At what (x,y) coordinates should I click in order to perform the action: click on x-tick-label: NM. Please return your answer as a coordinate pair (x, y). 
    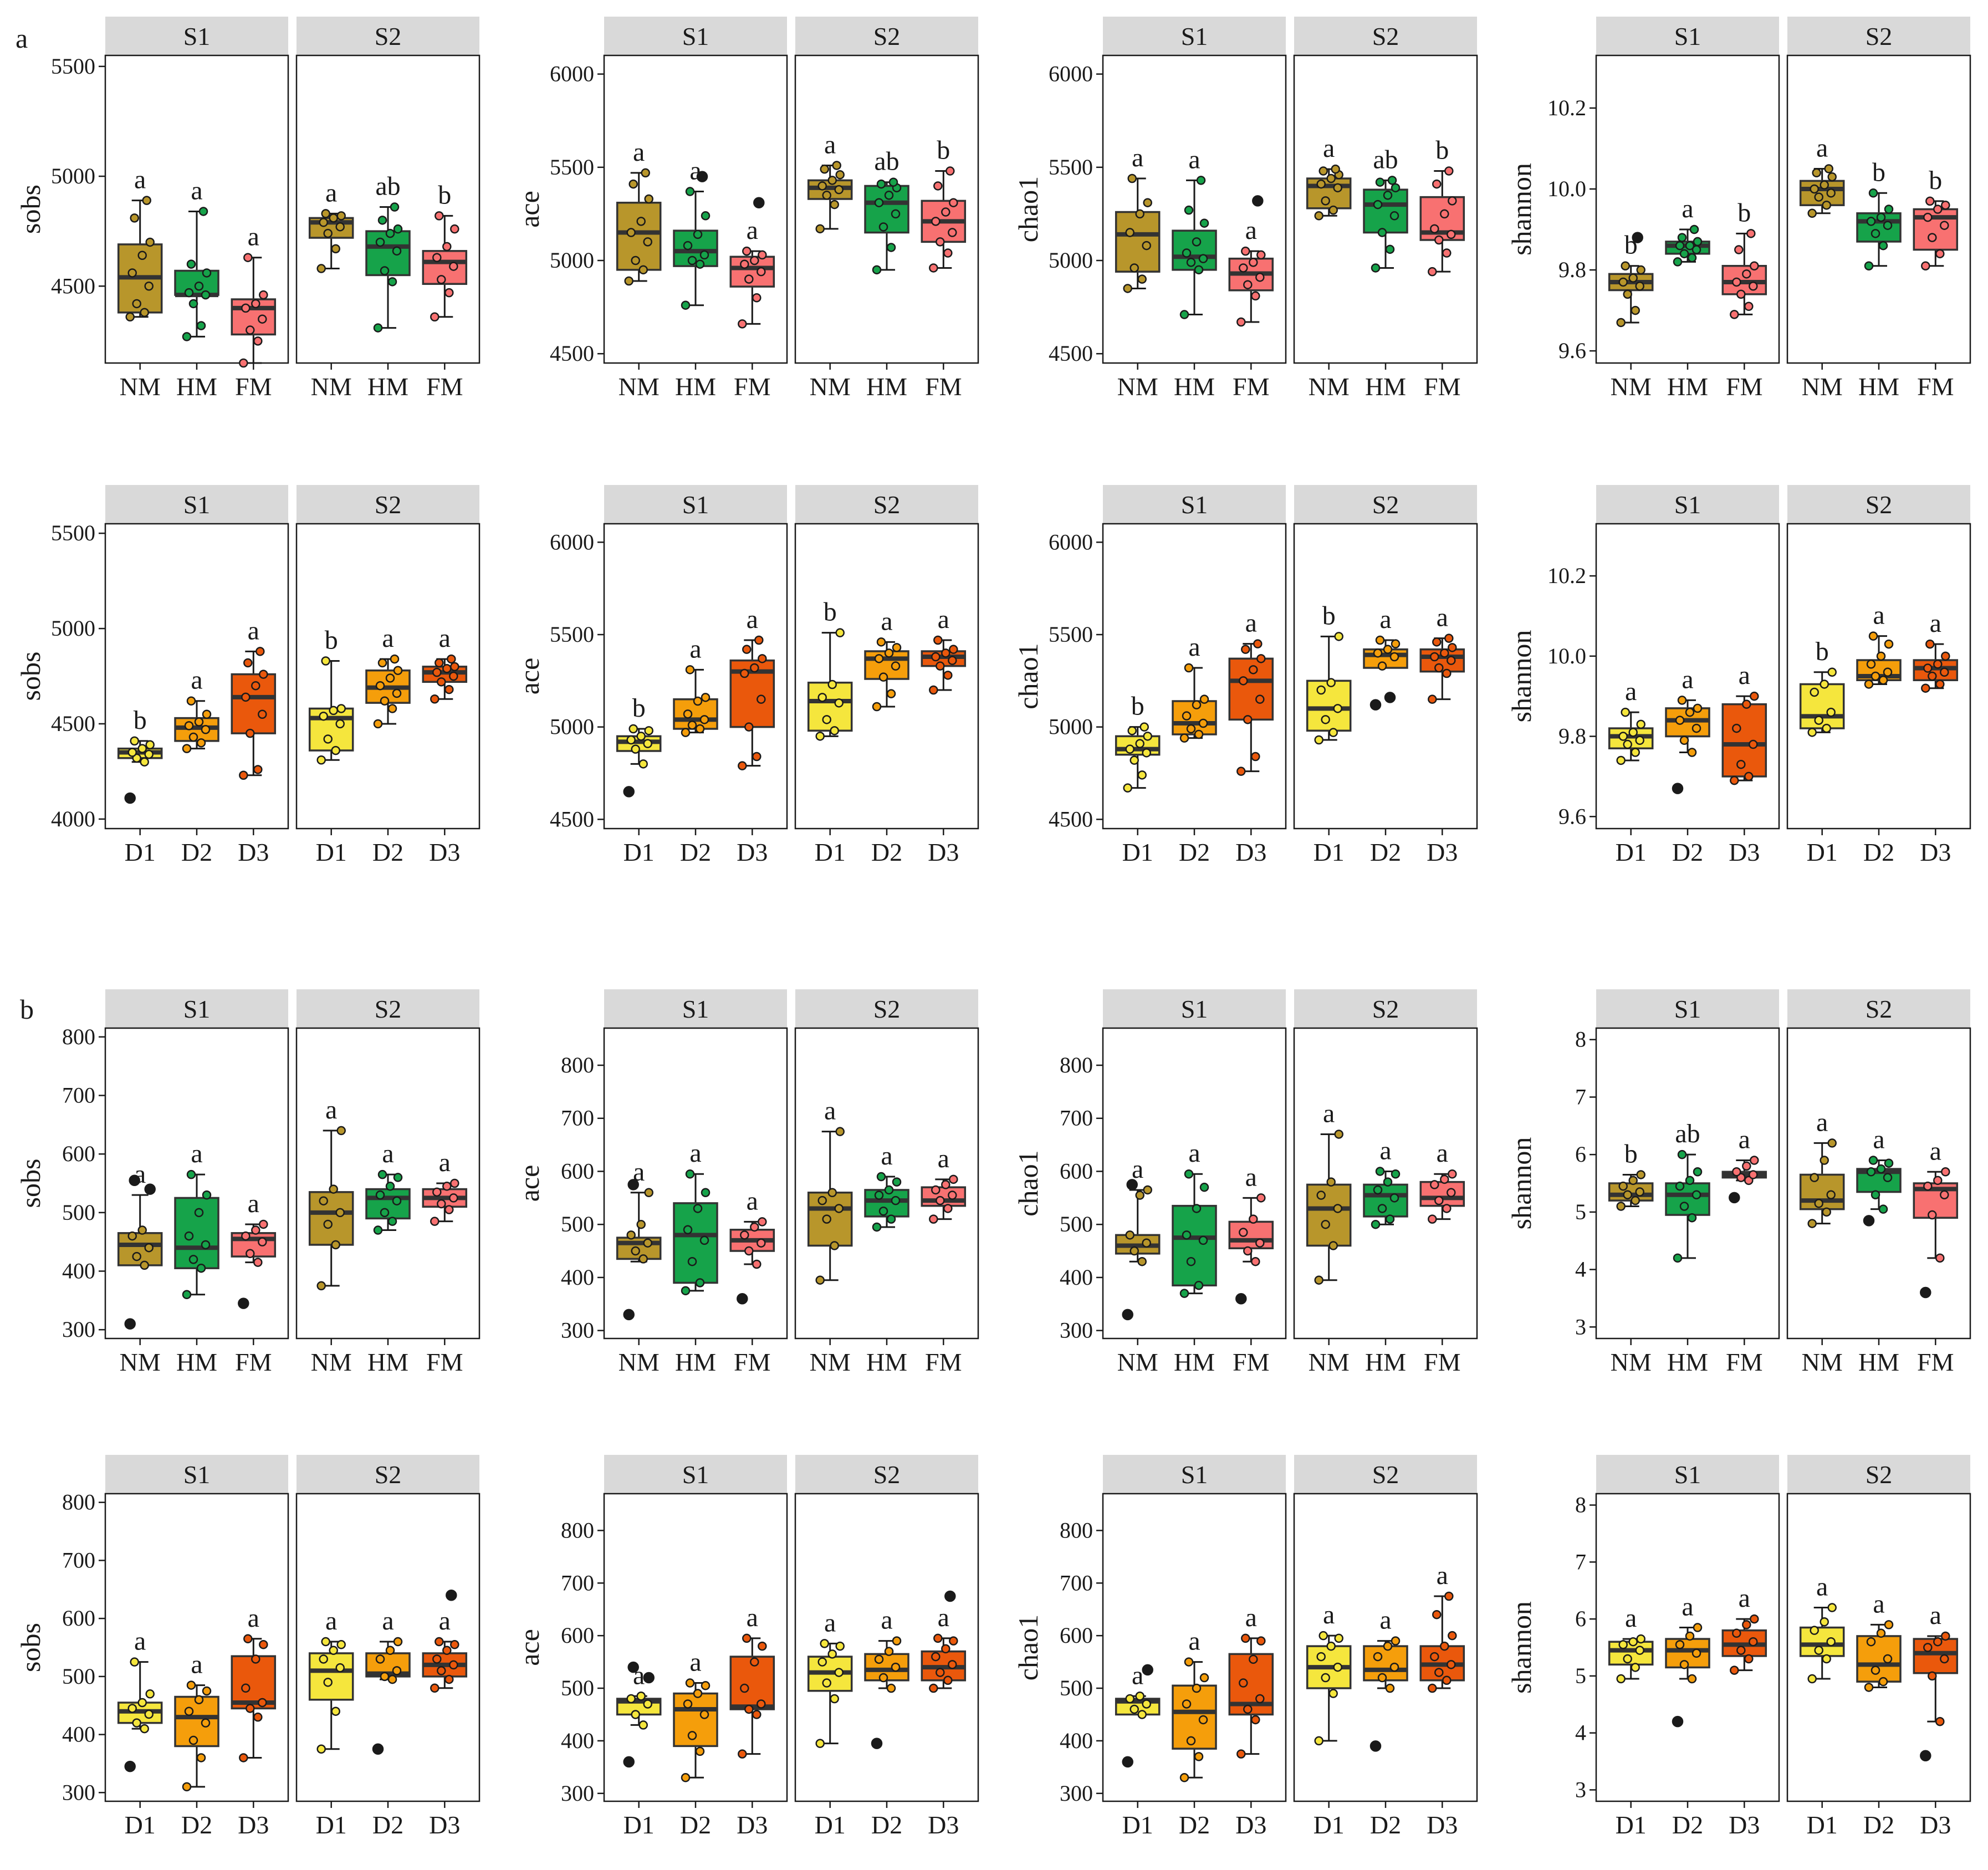
    Looking at the image, I should click on (1137, 1362).